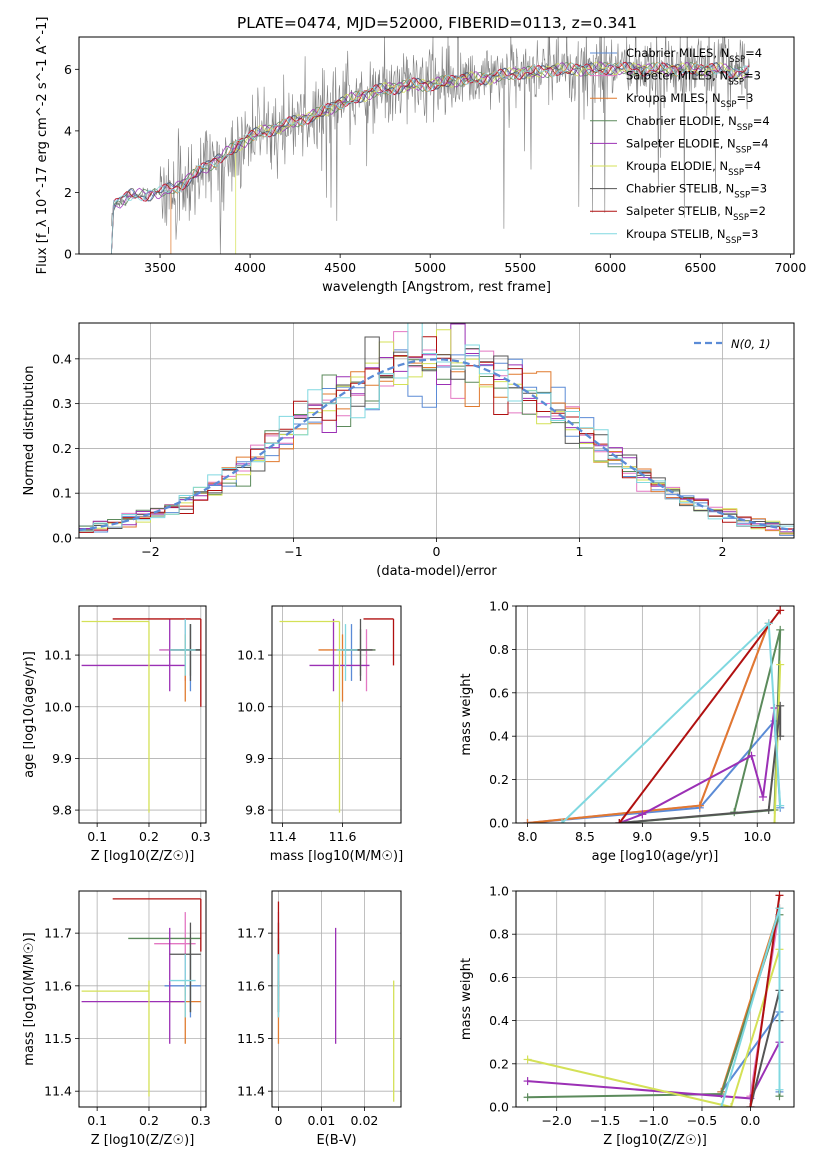  I want to click on x-tick-label: 10.0, so click(757, 836).